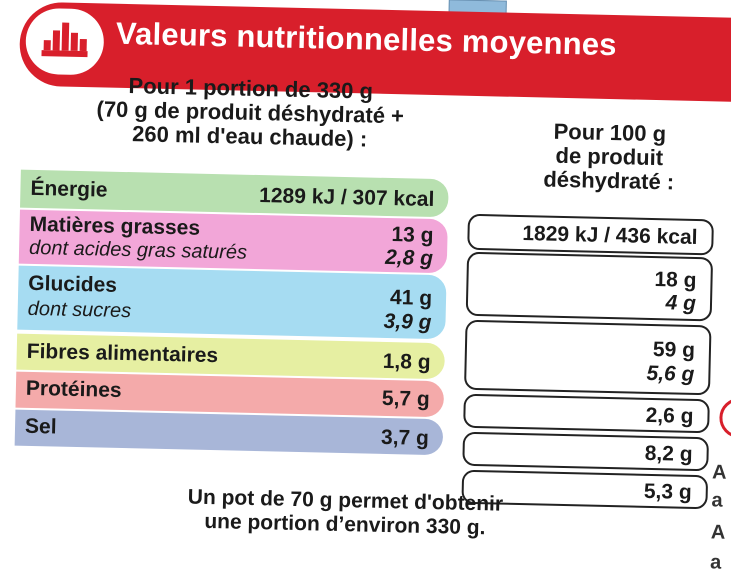  Describe the element at coordinates (40, 426) in the screenshot. I see `sel-label: Sel` at that location.